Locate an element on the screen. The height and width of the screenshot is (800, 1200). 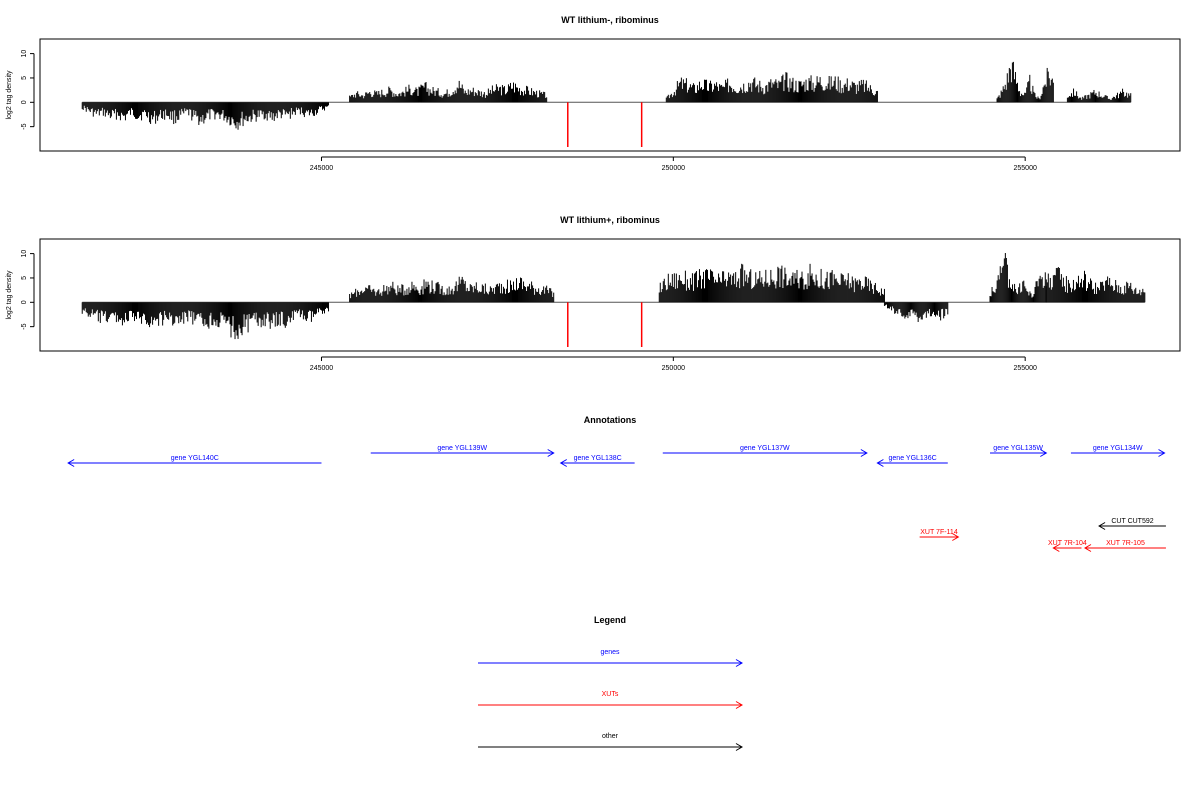
feature-label: gene YGL139W is located at coordinates (462, 448).